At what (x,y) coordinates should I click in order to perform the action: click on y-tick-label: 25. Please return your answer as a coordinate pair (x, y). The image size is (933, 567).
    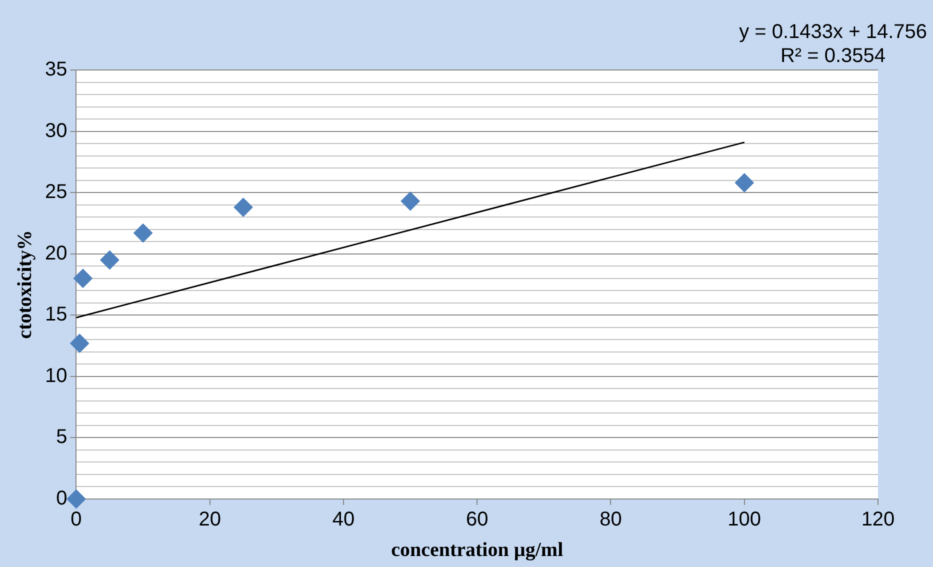
    Looking at the image, I should click on (56, 192).